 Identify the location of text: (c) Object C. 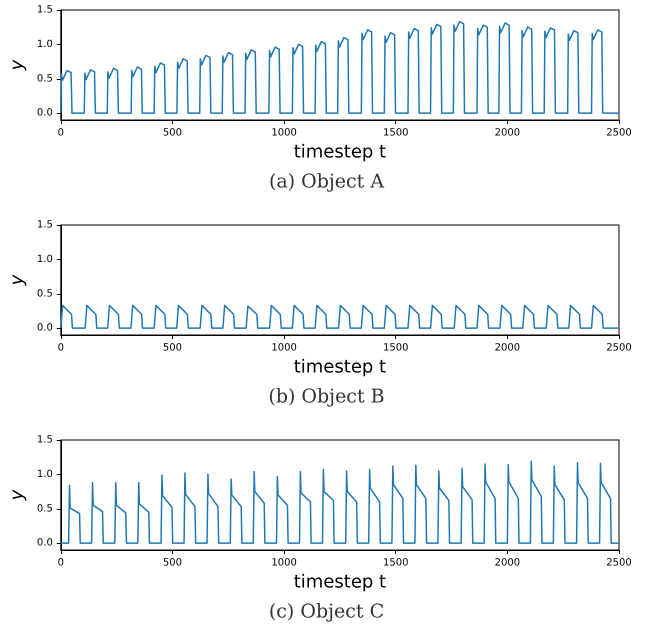
(326, 611).